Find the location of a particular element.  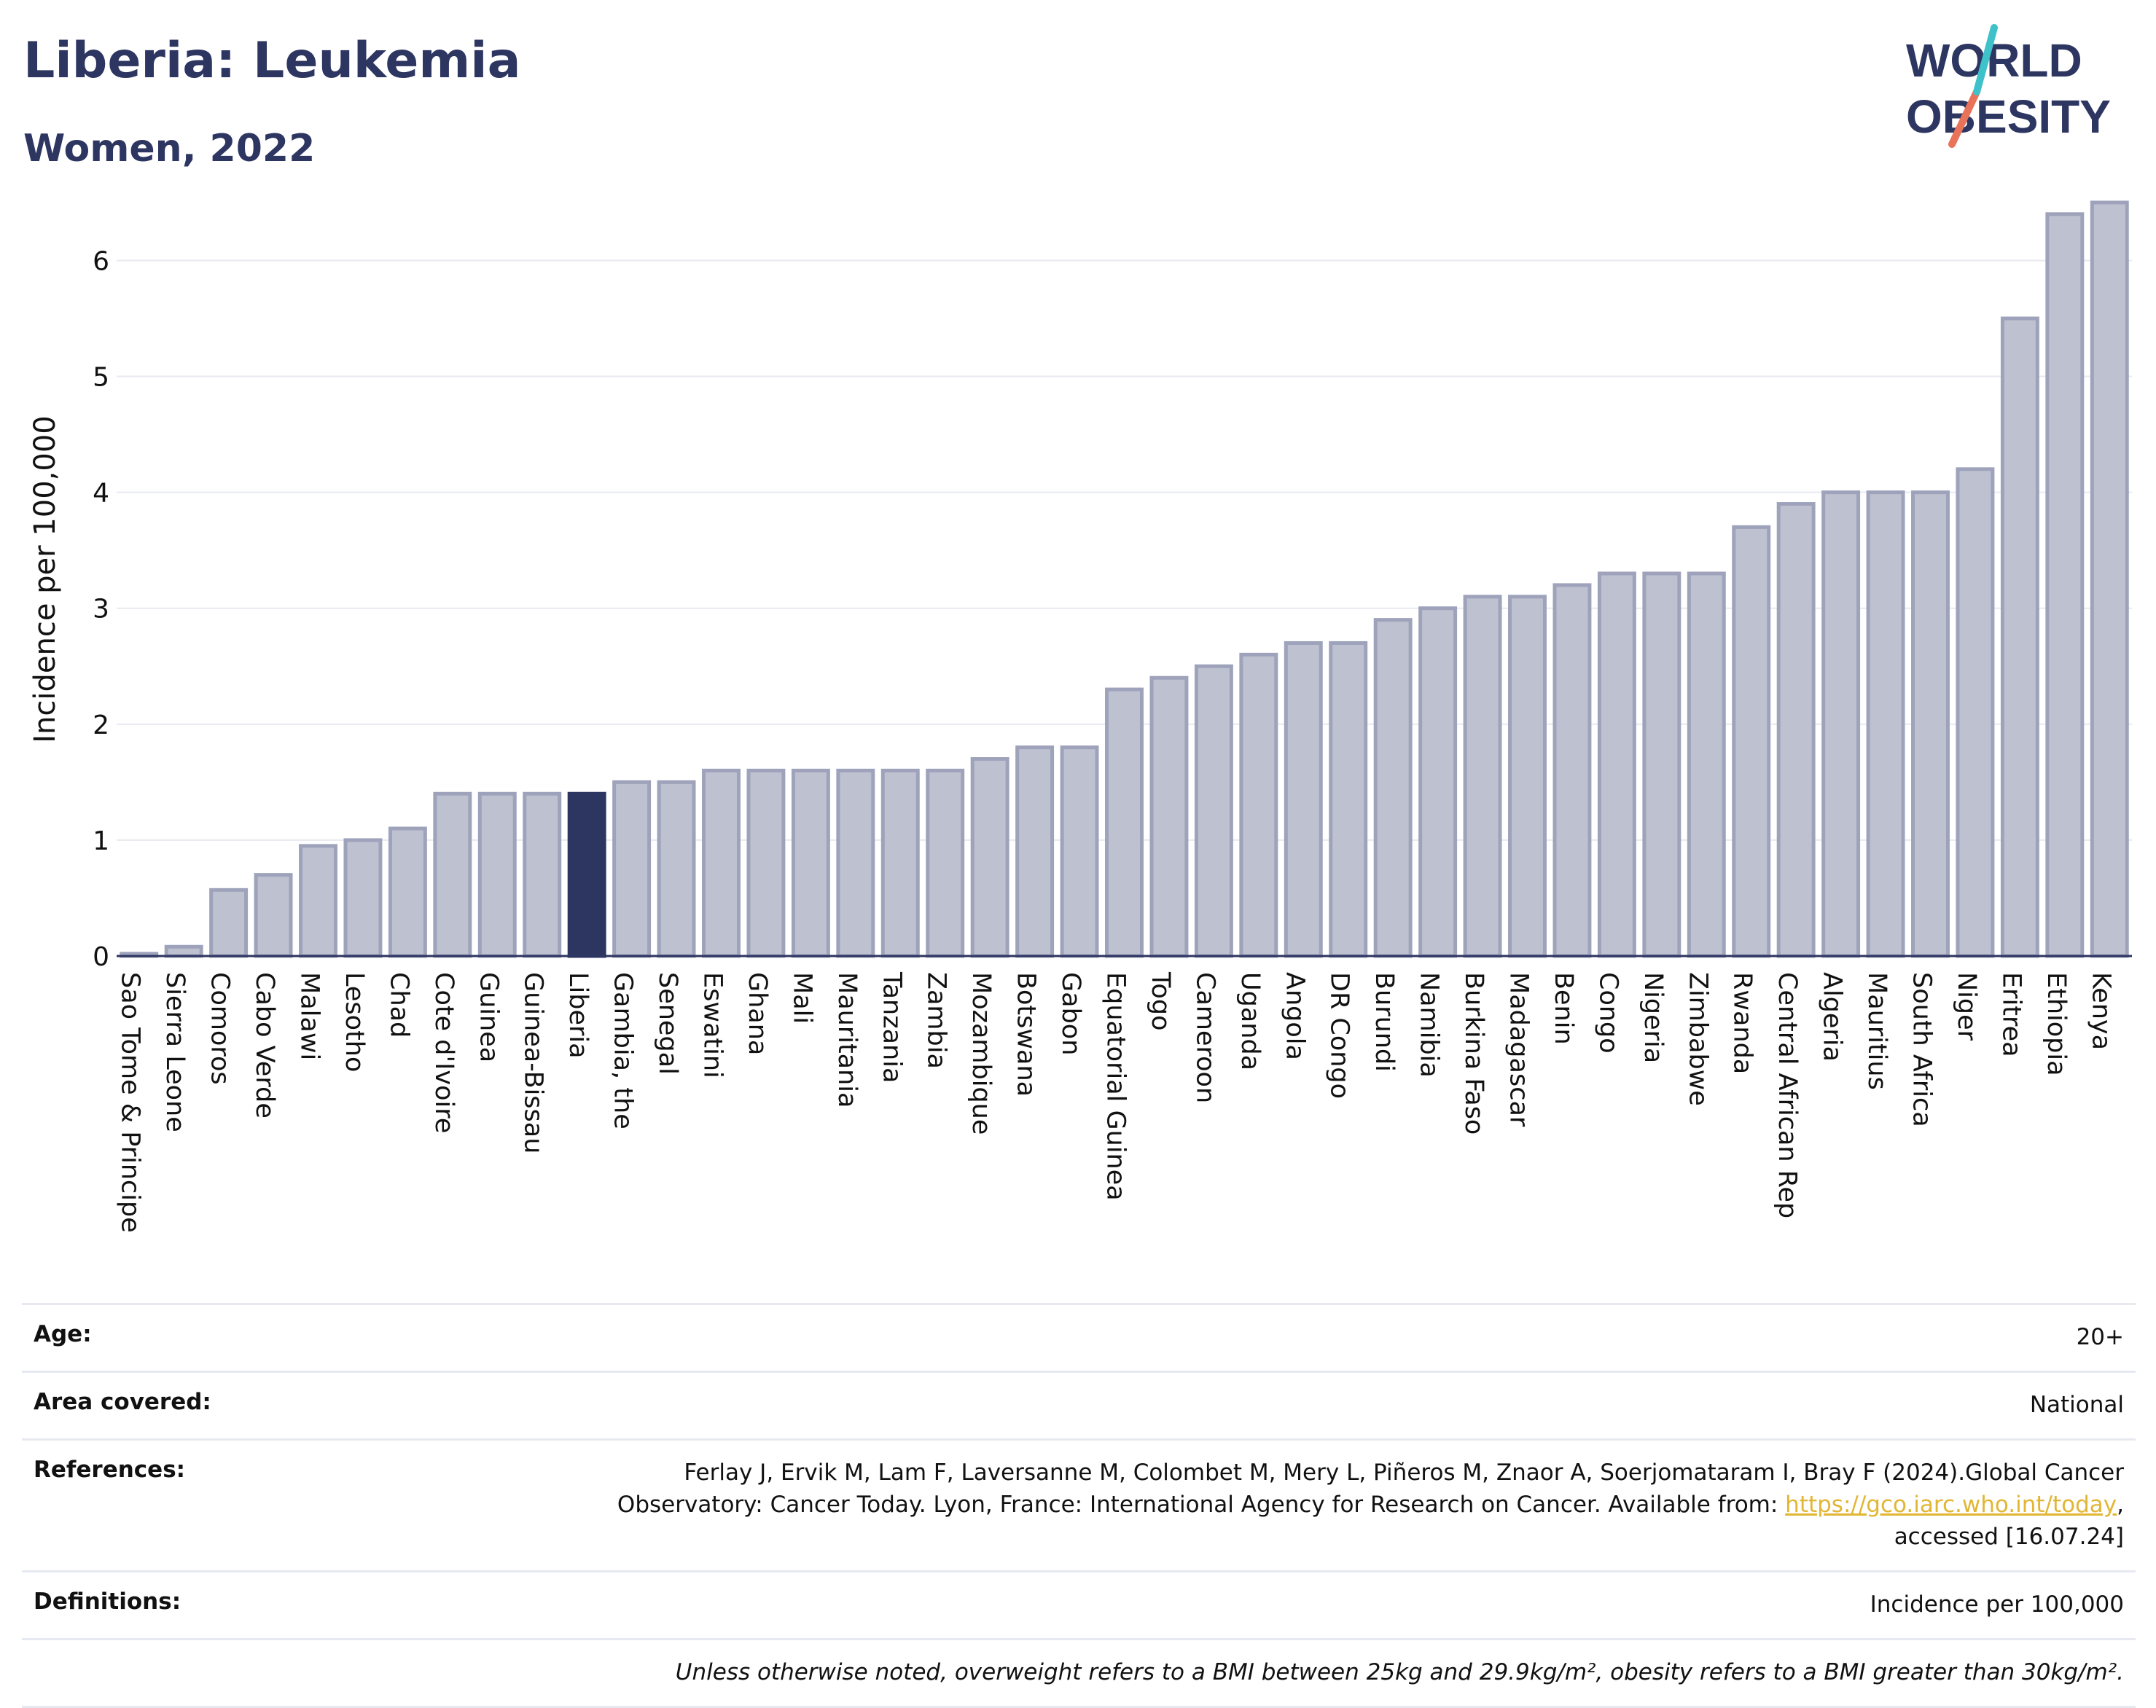

age-value: 20+ is located at coordinates (2100, 1337).